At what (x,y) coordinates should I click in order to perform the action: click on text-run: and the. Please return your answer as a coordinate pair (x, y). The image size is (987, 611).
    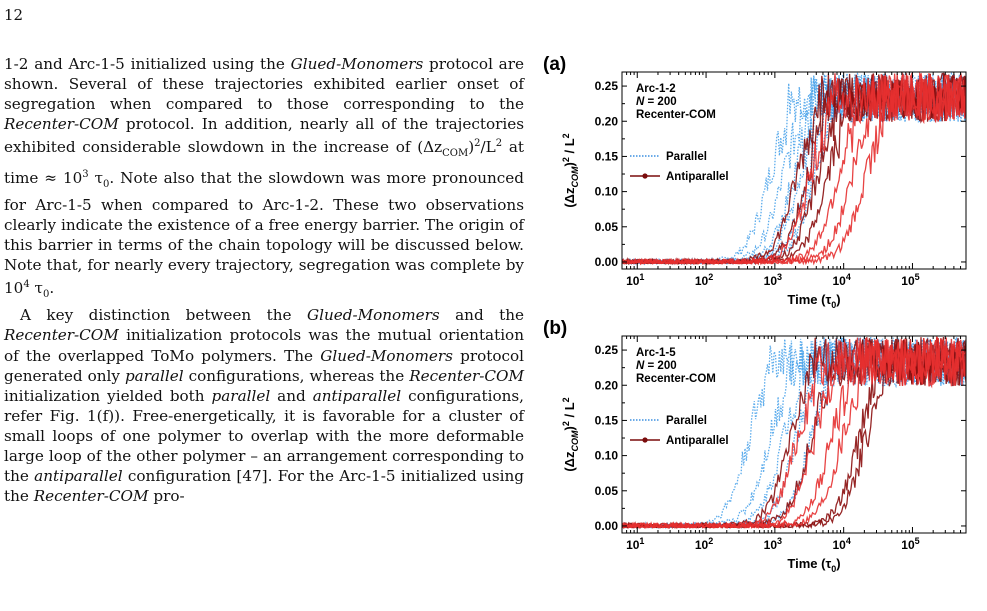
    Looking at the image, I should click on (481, 315).